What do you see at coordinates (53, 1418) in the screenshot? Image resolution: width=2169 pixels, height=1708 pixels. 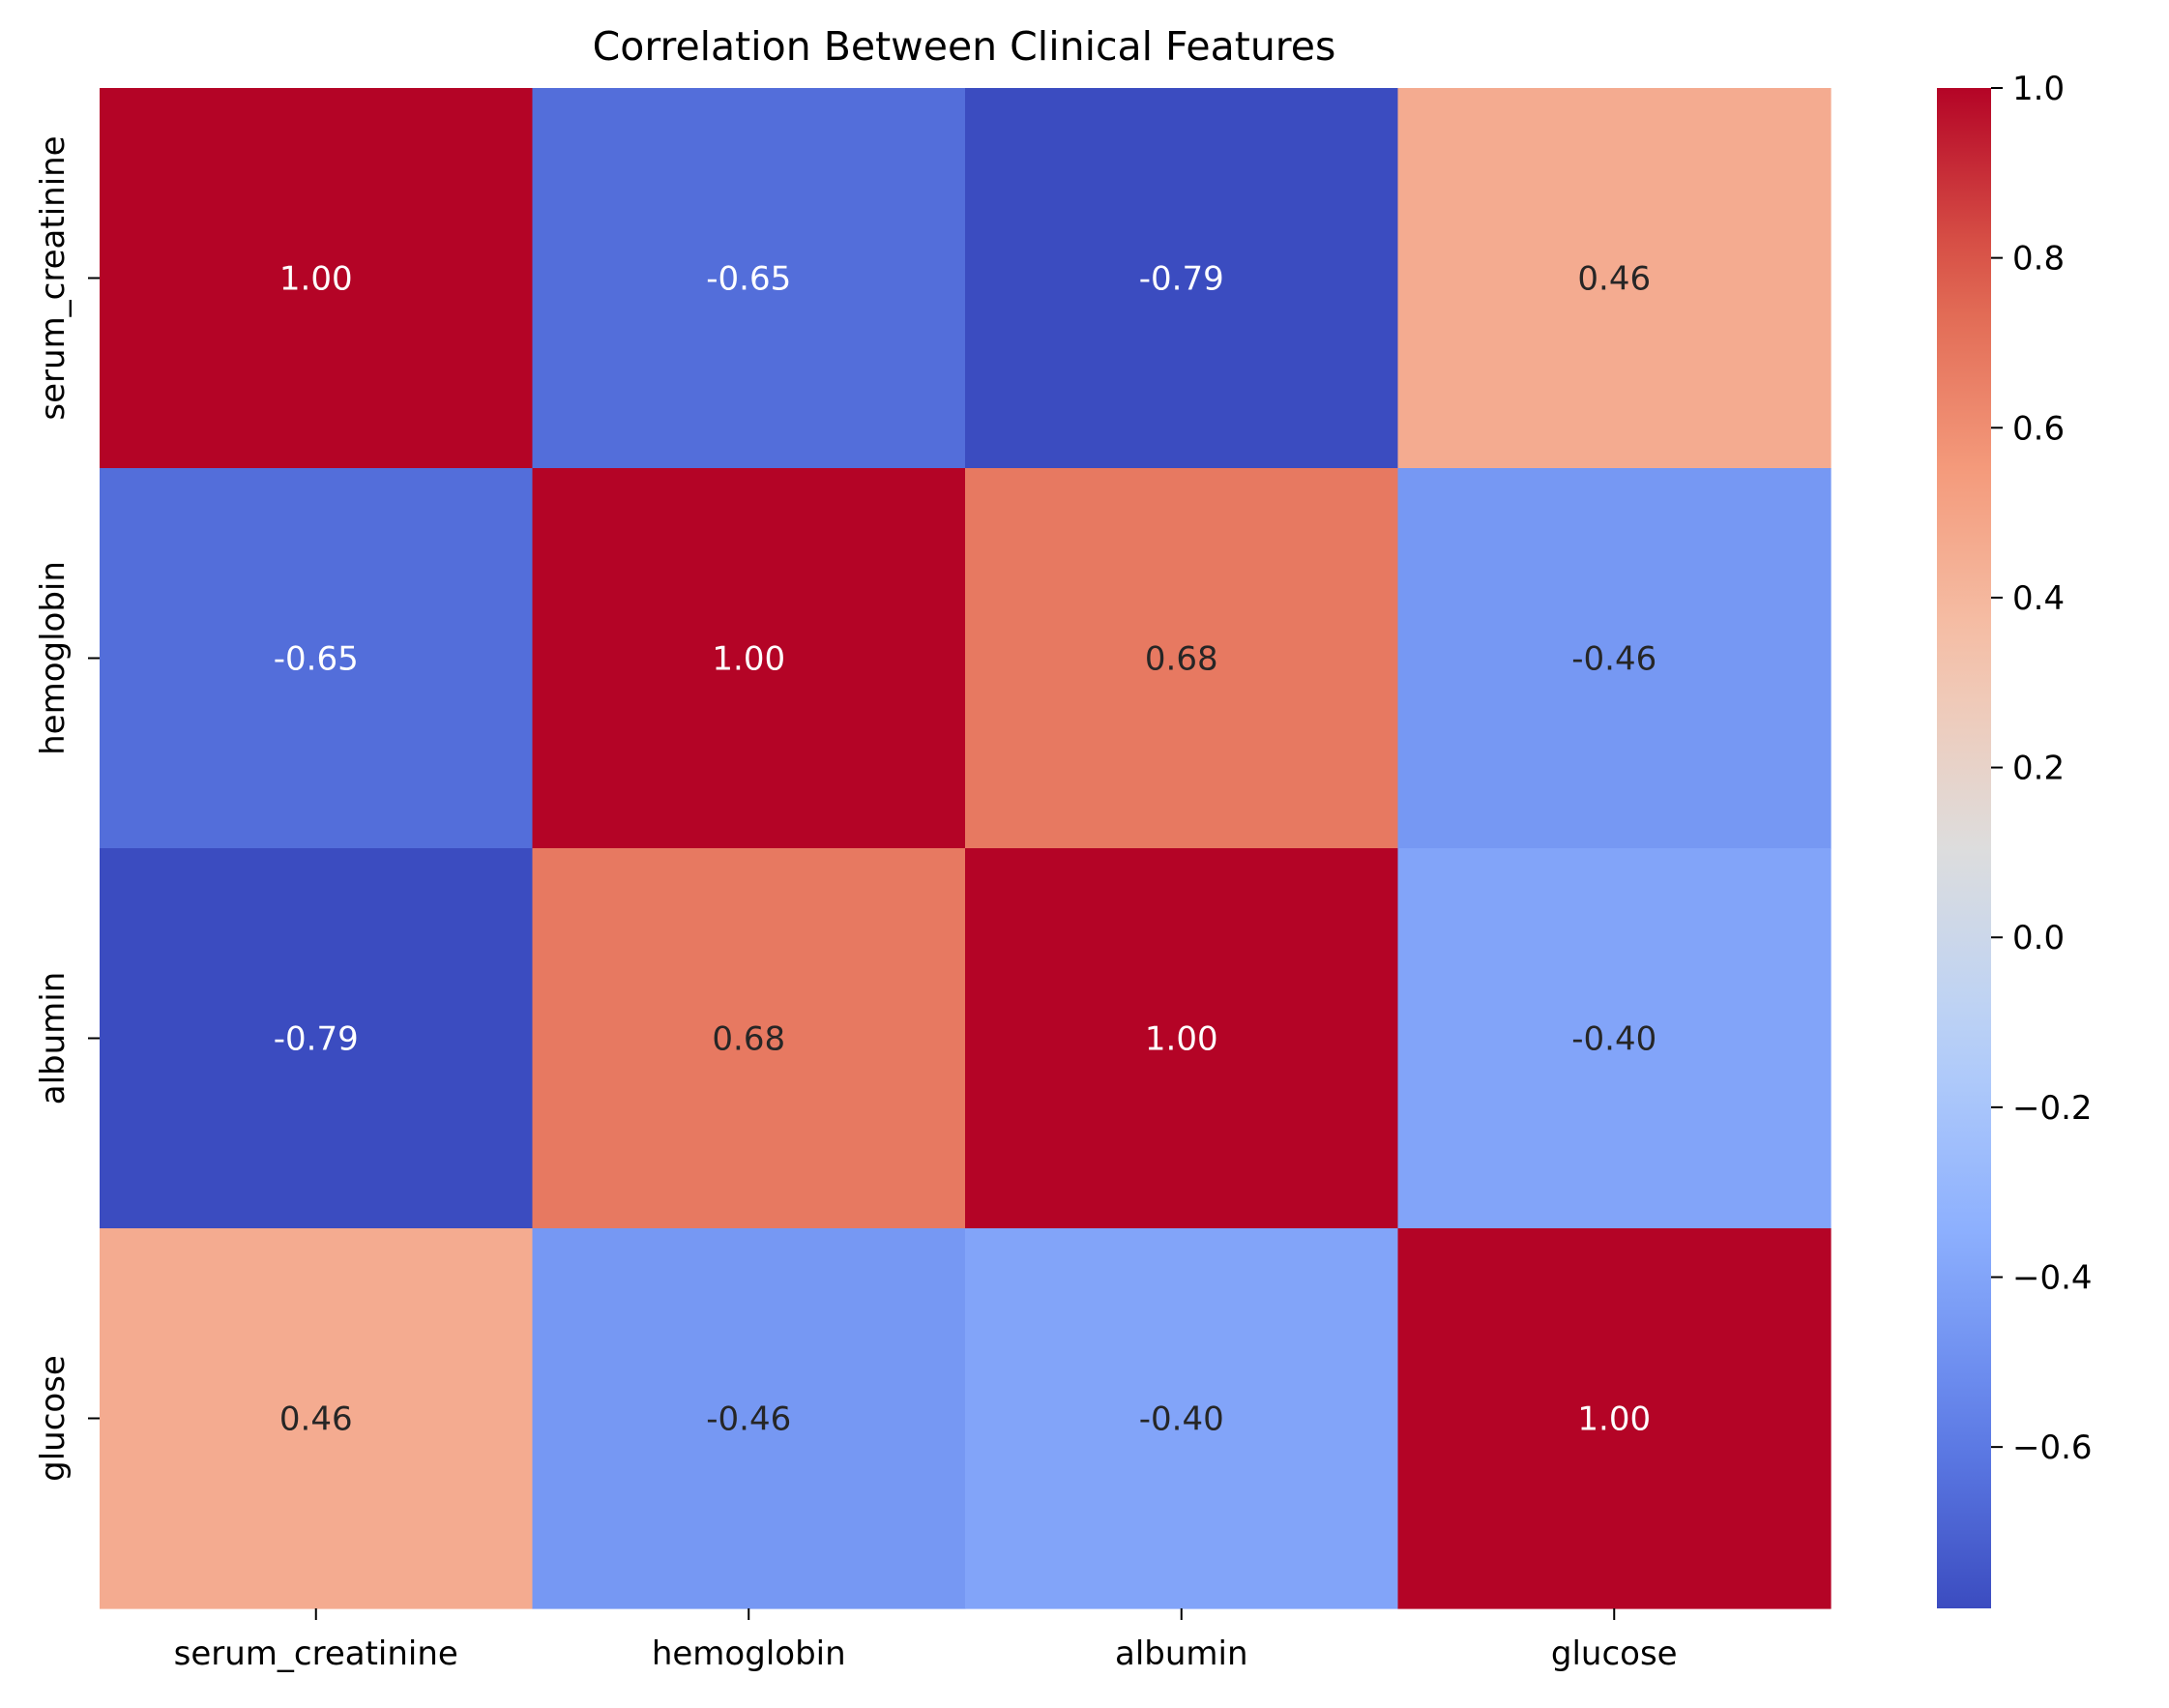 I see `y-tick-label: glucose` at bounding box center [53, 1418].